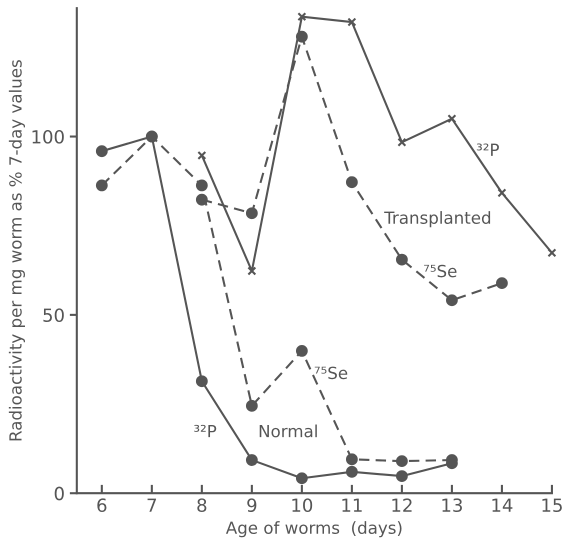 Image resolution: width=569 pixels, height=542 pixels. Describe the element at coordinates (402, 505) in the screenshot. I see `x-tick-label: 12` at that location.